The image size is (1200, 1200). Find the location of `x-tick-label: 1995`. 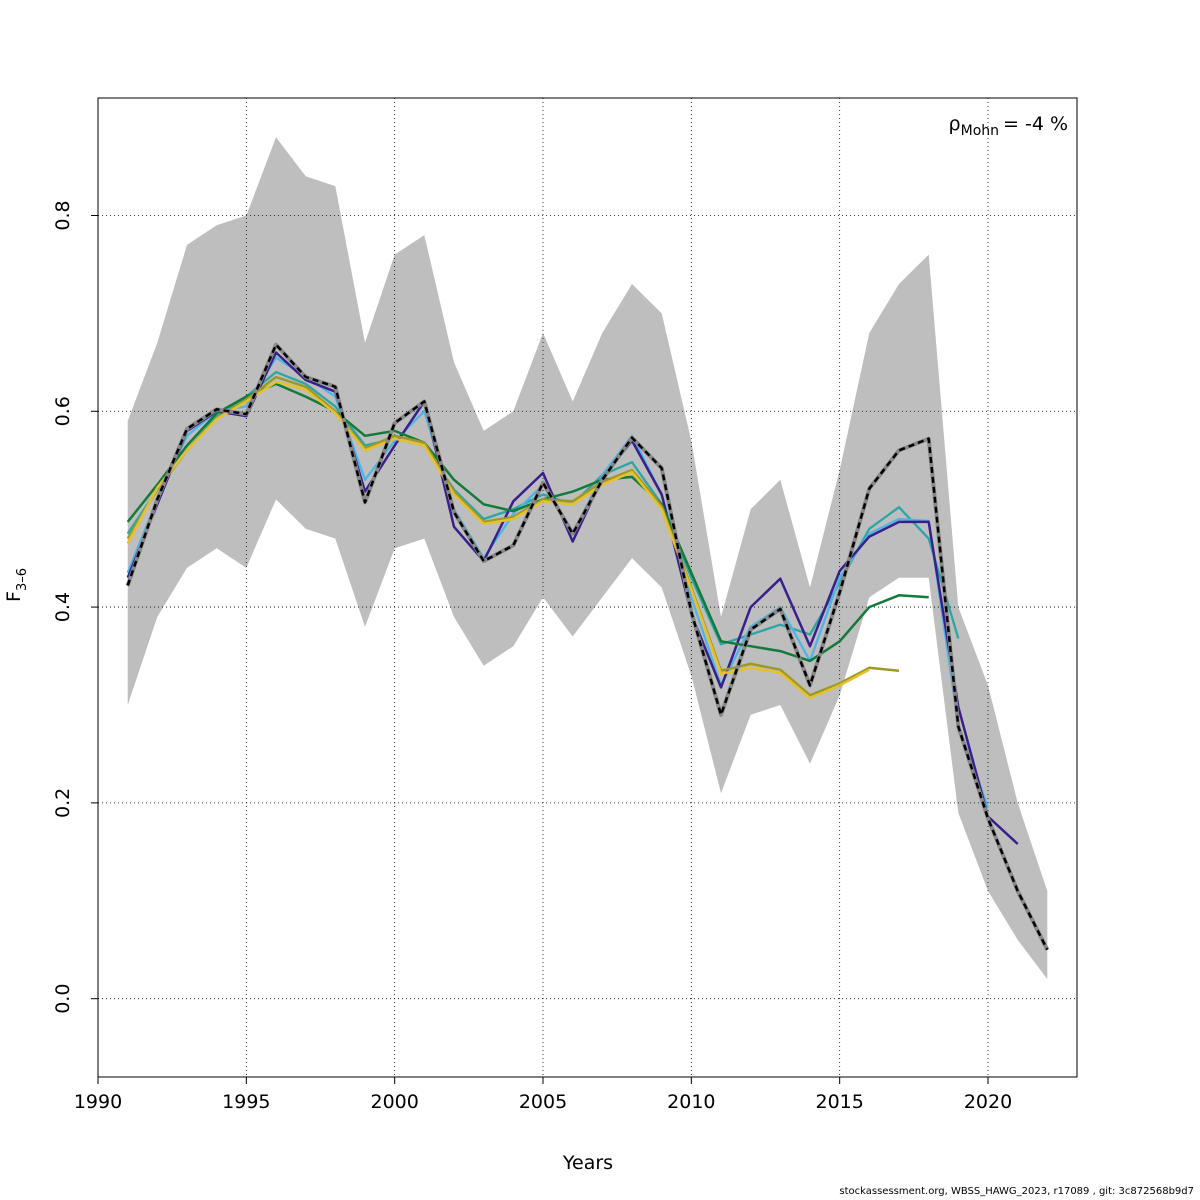

x-tick-label: 1995 is located at coordinates (246, 1102).